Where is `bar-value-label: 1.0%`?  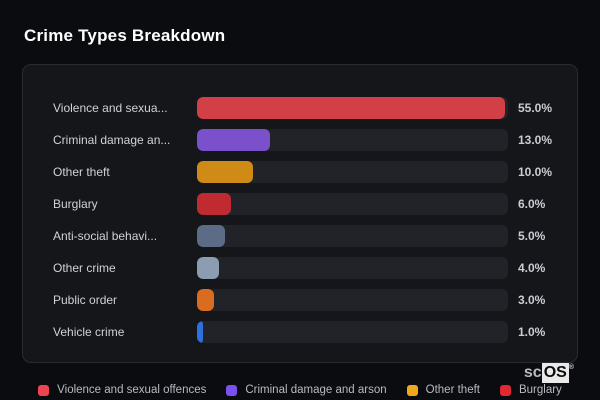
bar-value-label: 1.0% is located at coordinates (532, 332).